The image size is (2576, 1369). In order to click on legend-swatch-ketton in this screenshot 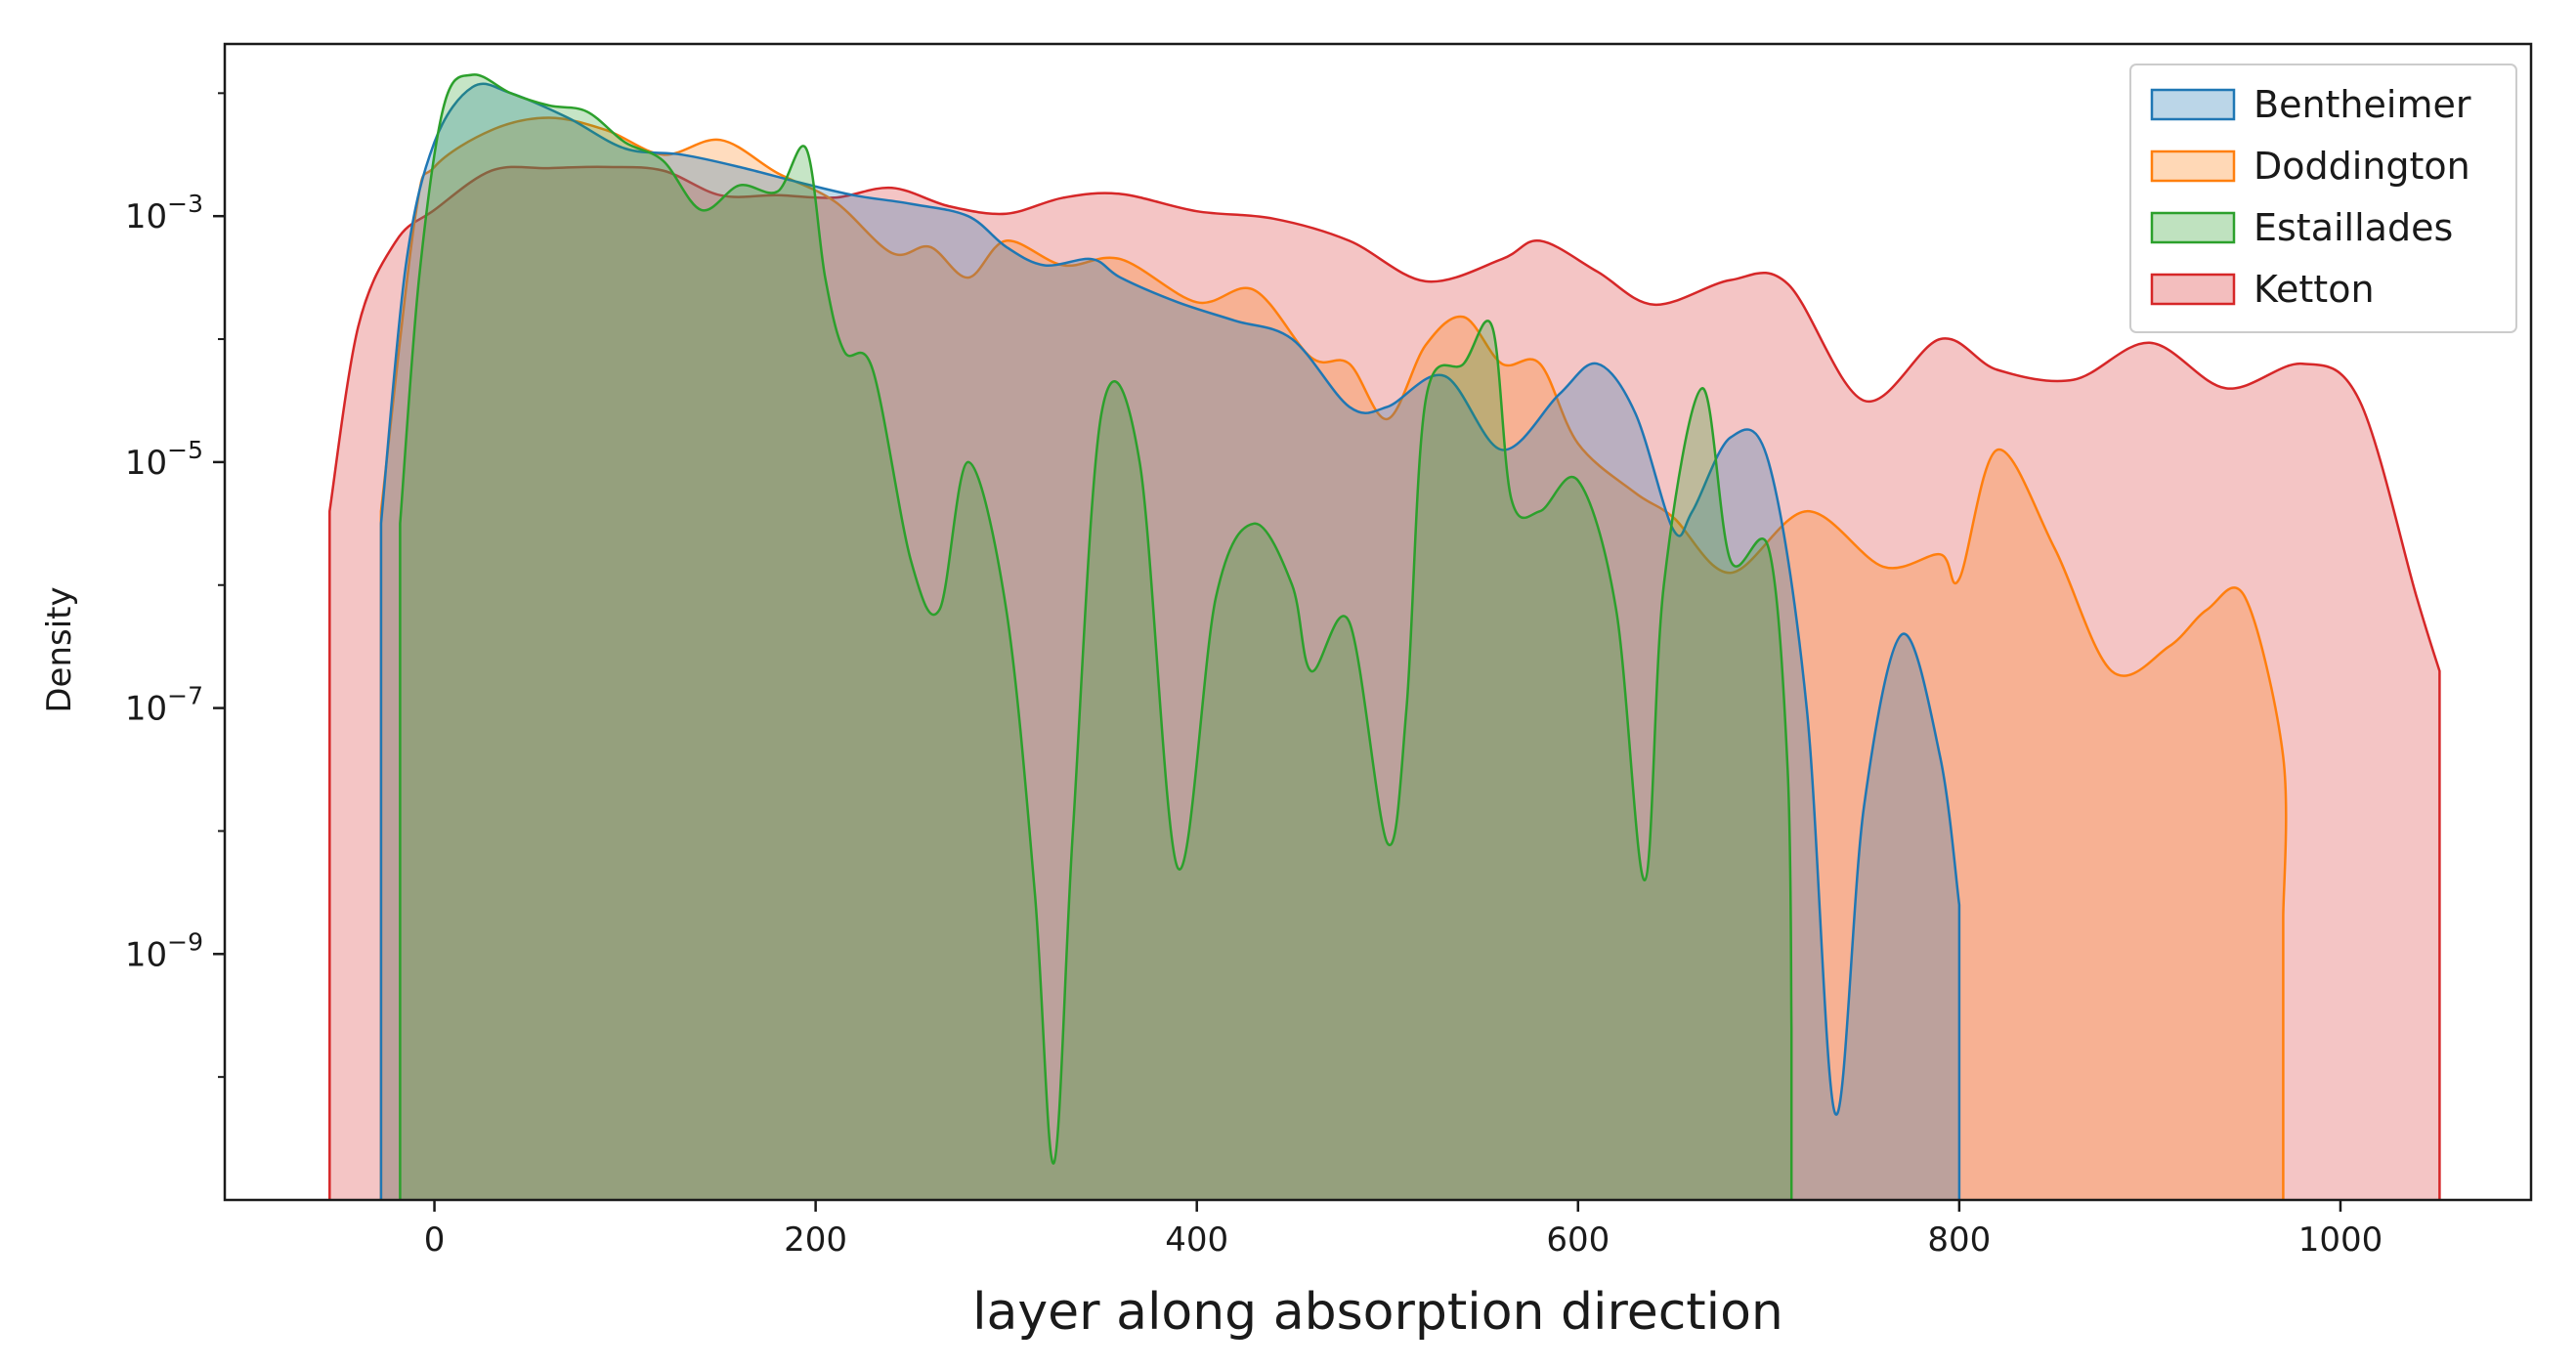, I will do `click(2193, 290)`.